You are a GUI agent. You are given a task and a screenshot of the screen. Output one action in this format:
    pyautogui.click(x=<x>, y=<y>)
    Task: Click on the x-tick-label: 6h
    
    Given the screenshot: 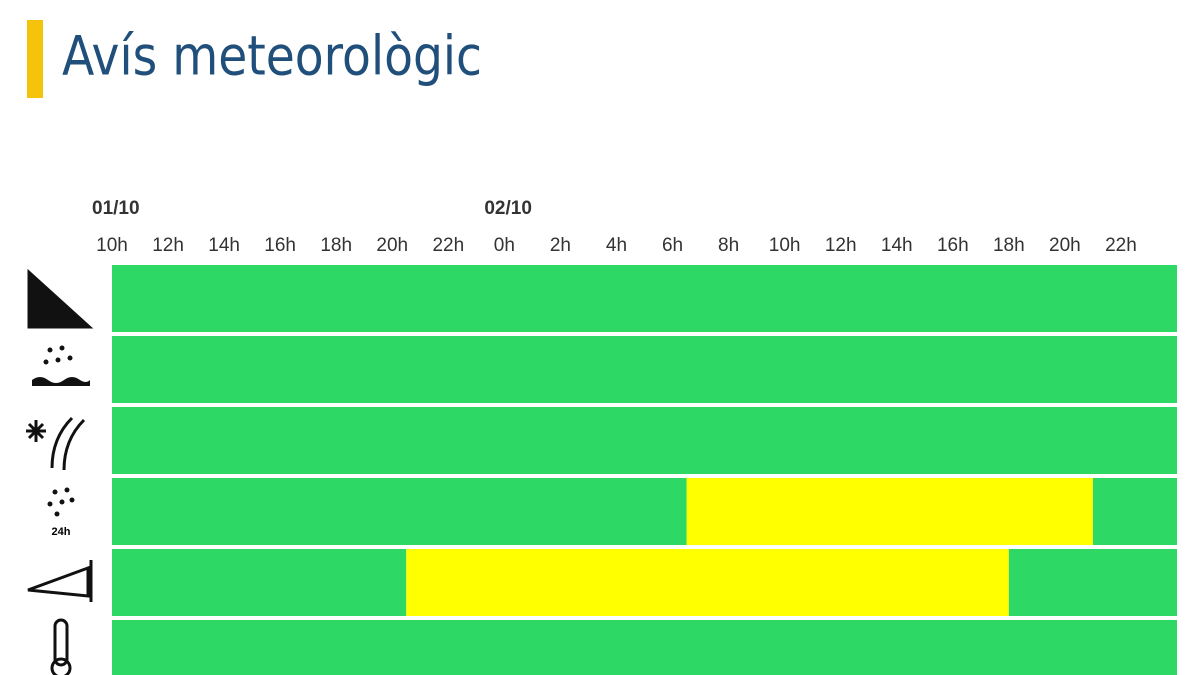 What is the action you would take?
    pyautogui.click(x=672, y=245)
    